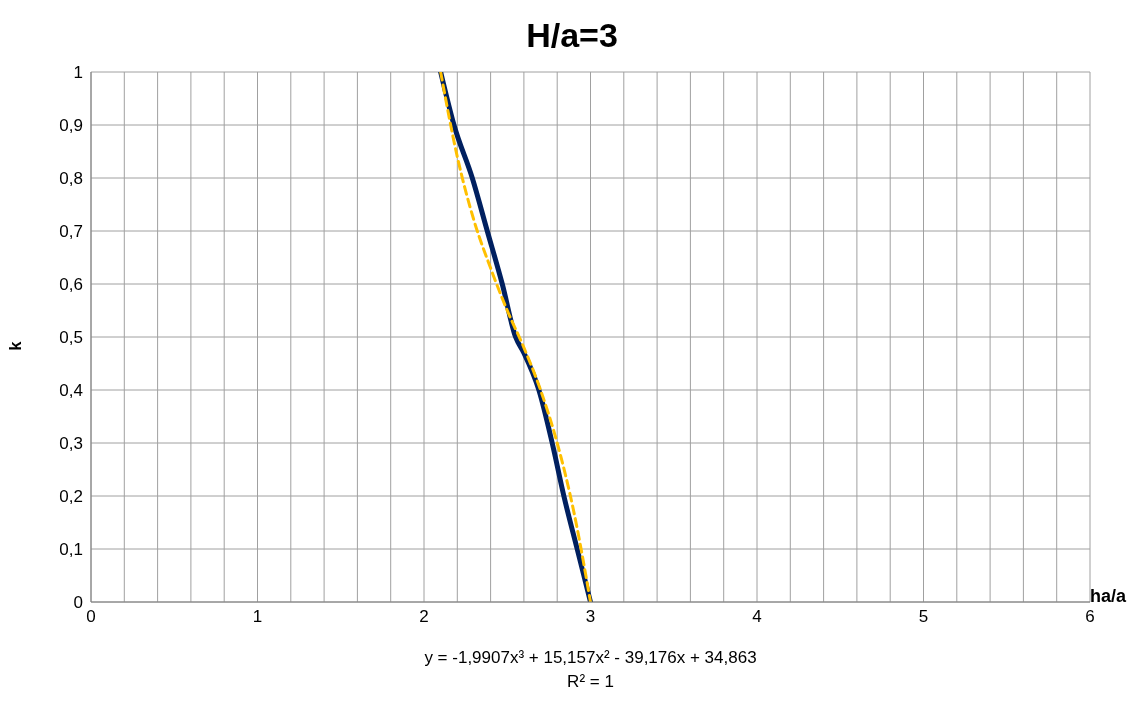 This screenshot has height=711, width=1144. What do you see at coordinates (757, 617) in the screenshot?
I see `x-tick-label: 4` at bounding box center [757, 617].